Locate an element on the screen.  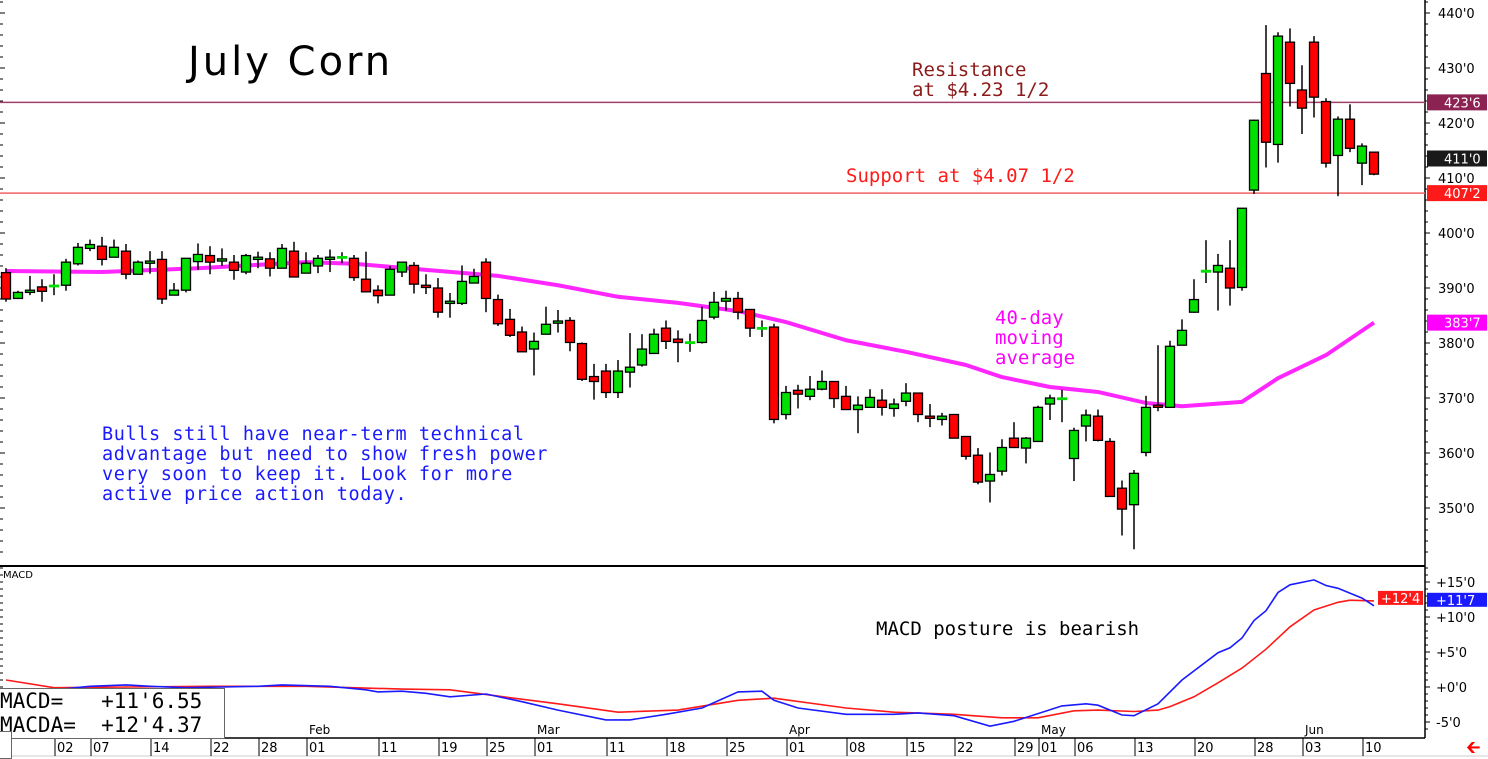
resistance-annotation: Resistance at $4.23 1/2 is located at coordinates (981, 80).